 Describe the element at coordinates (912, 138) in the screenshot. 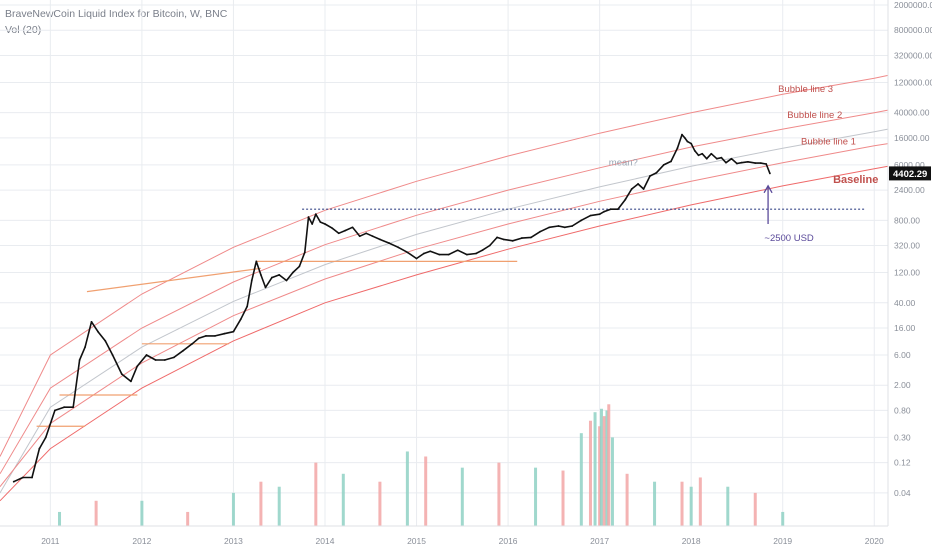

I see `y-tick-label: 16000.00` at that location.